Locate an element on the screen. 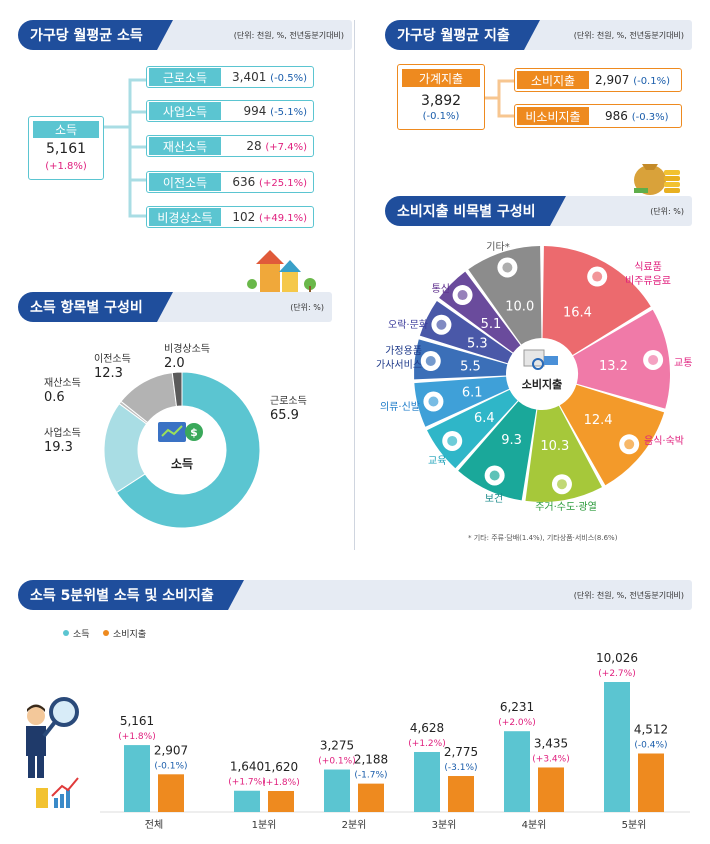 The height and width of the screenshot is (844, 710). legend-label-expense: 소비지출 is located at coordinates (129, 634).